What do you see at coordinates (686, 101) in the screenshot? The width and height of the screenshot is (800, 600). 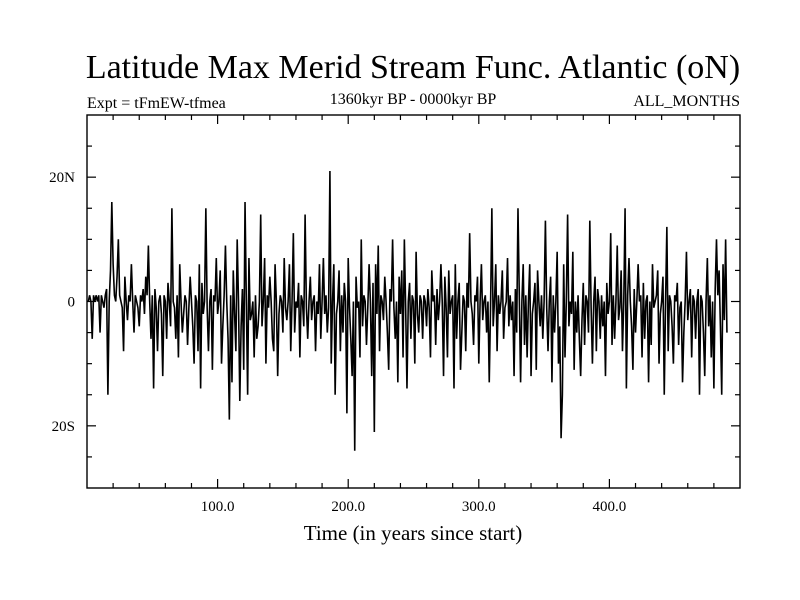 I see `months-label: ALL_MONTHS` at bounding box center [686, 101].